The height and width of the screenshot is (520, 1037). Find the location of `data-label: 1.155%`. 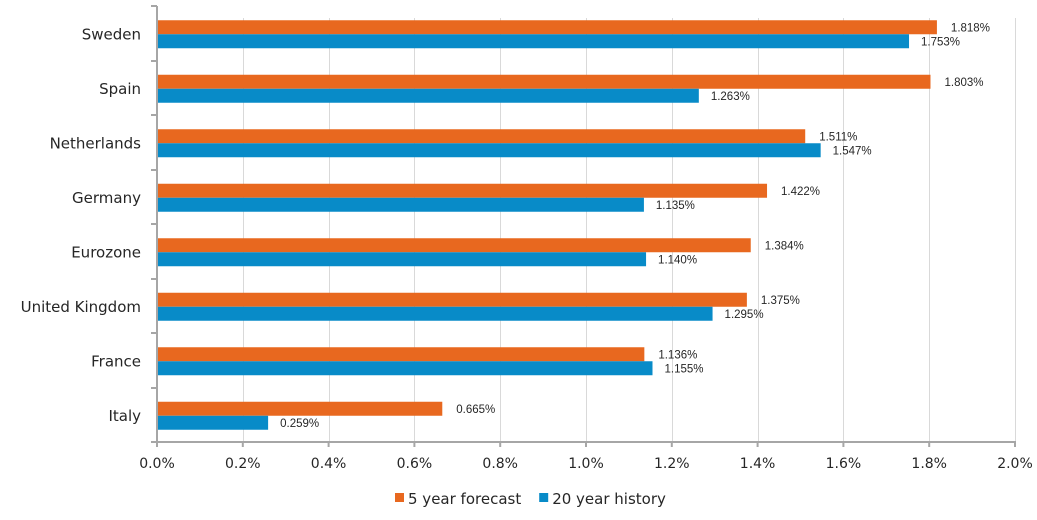

data-label: 1.155% is located at coordinates (683, 369).